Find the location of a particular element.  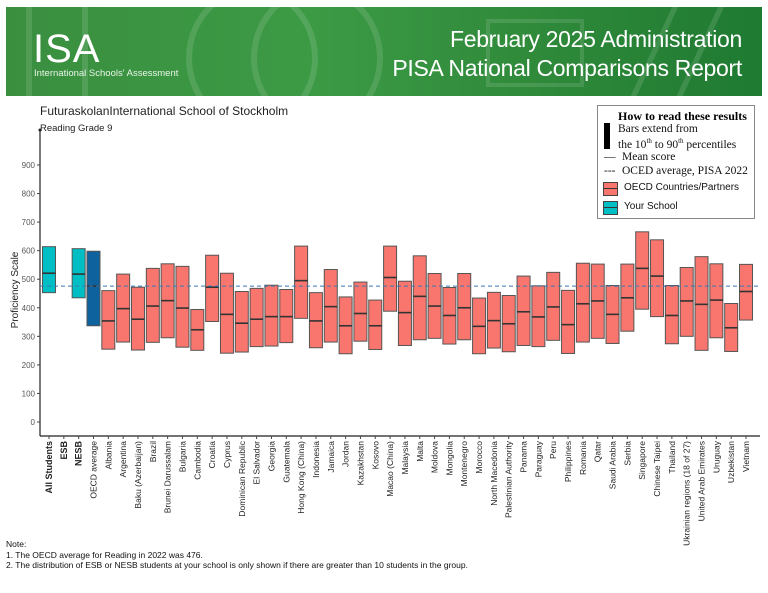

legend-text: to 90 is located at coordinates (665, 144).